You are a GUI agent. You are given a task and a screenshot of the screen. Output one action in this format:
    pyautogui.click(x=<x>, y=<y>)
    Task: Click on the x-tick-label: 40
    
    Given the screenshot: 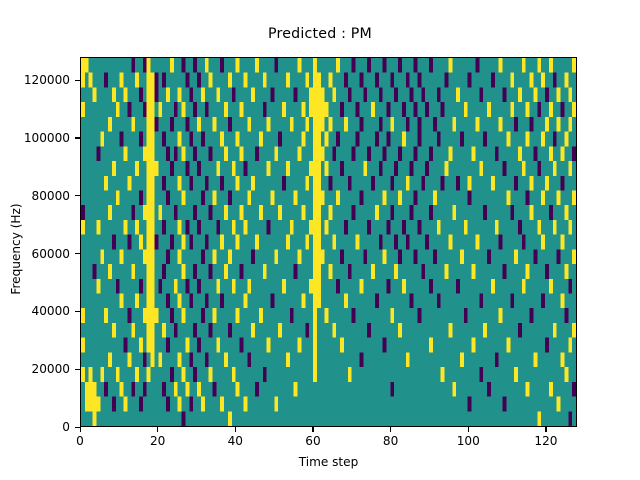 What is the action you would take?
    pyautogui.click(x=235, y=441)
    